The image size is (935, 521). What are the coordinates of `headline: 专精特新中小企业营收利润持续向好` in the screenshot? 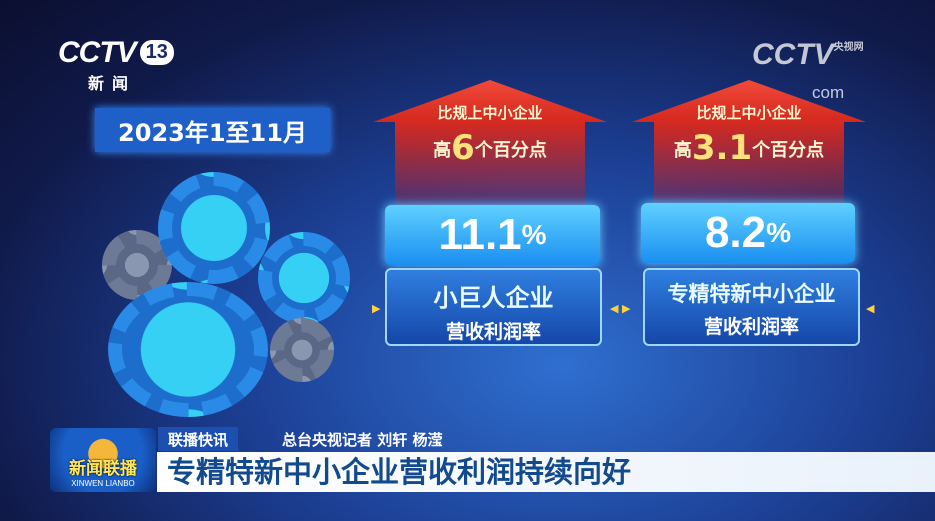 It's located at (546, 472).